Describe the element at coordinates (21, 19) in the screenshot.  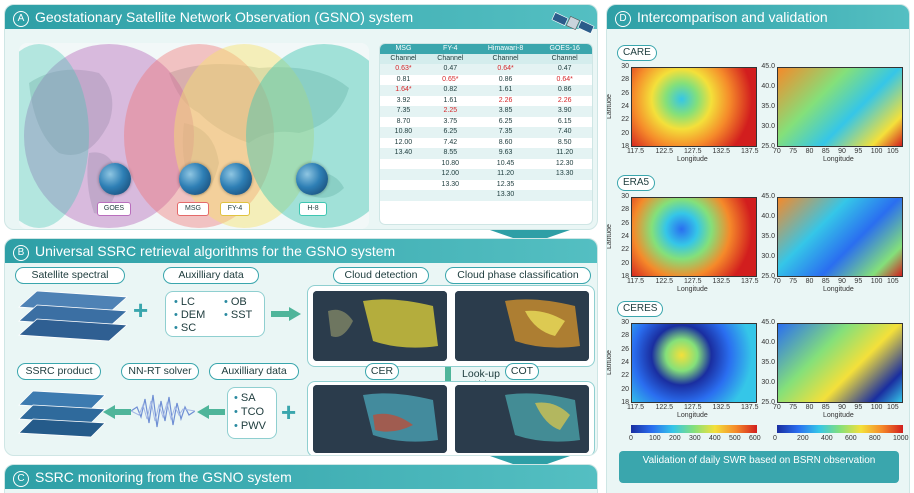
I see `panel-a-letter: A` at that location.